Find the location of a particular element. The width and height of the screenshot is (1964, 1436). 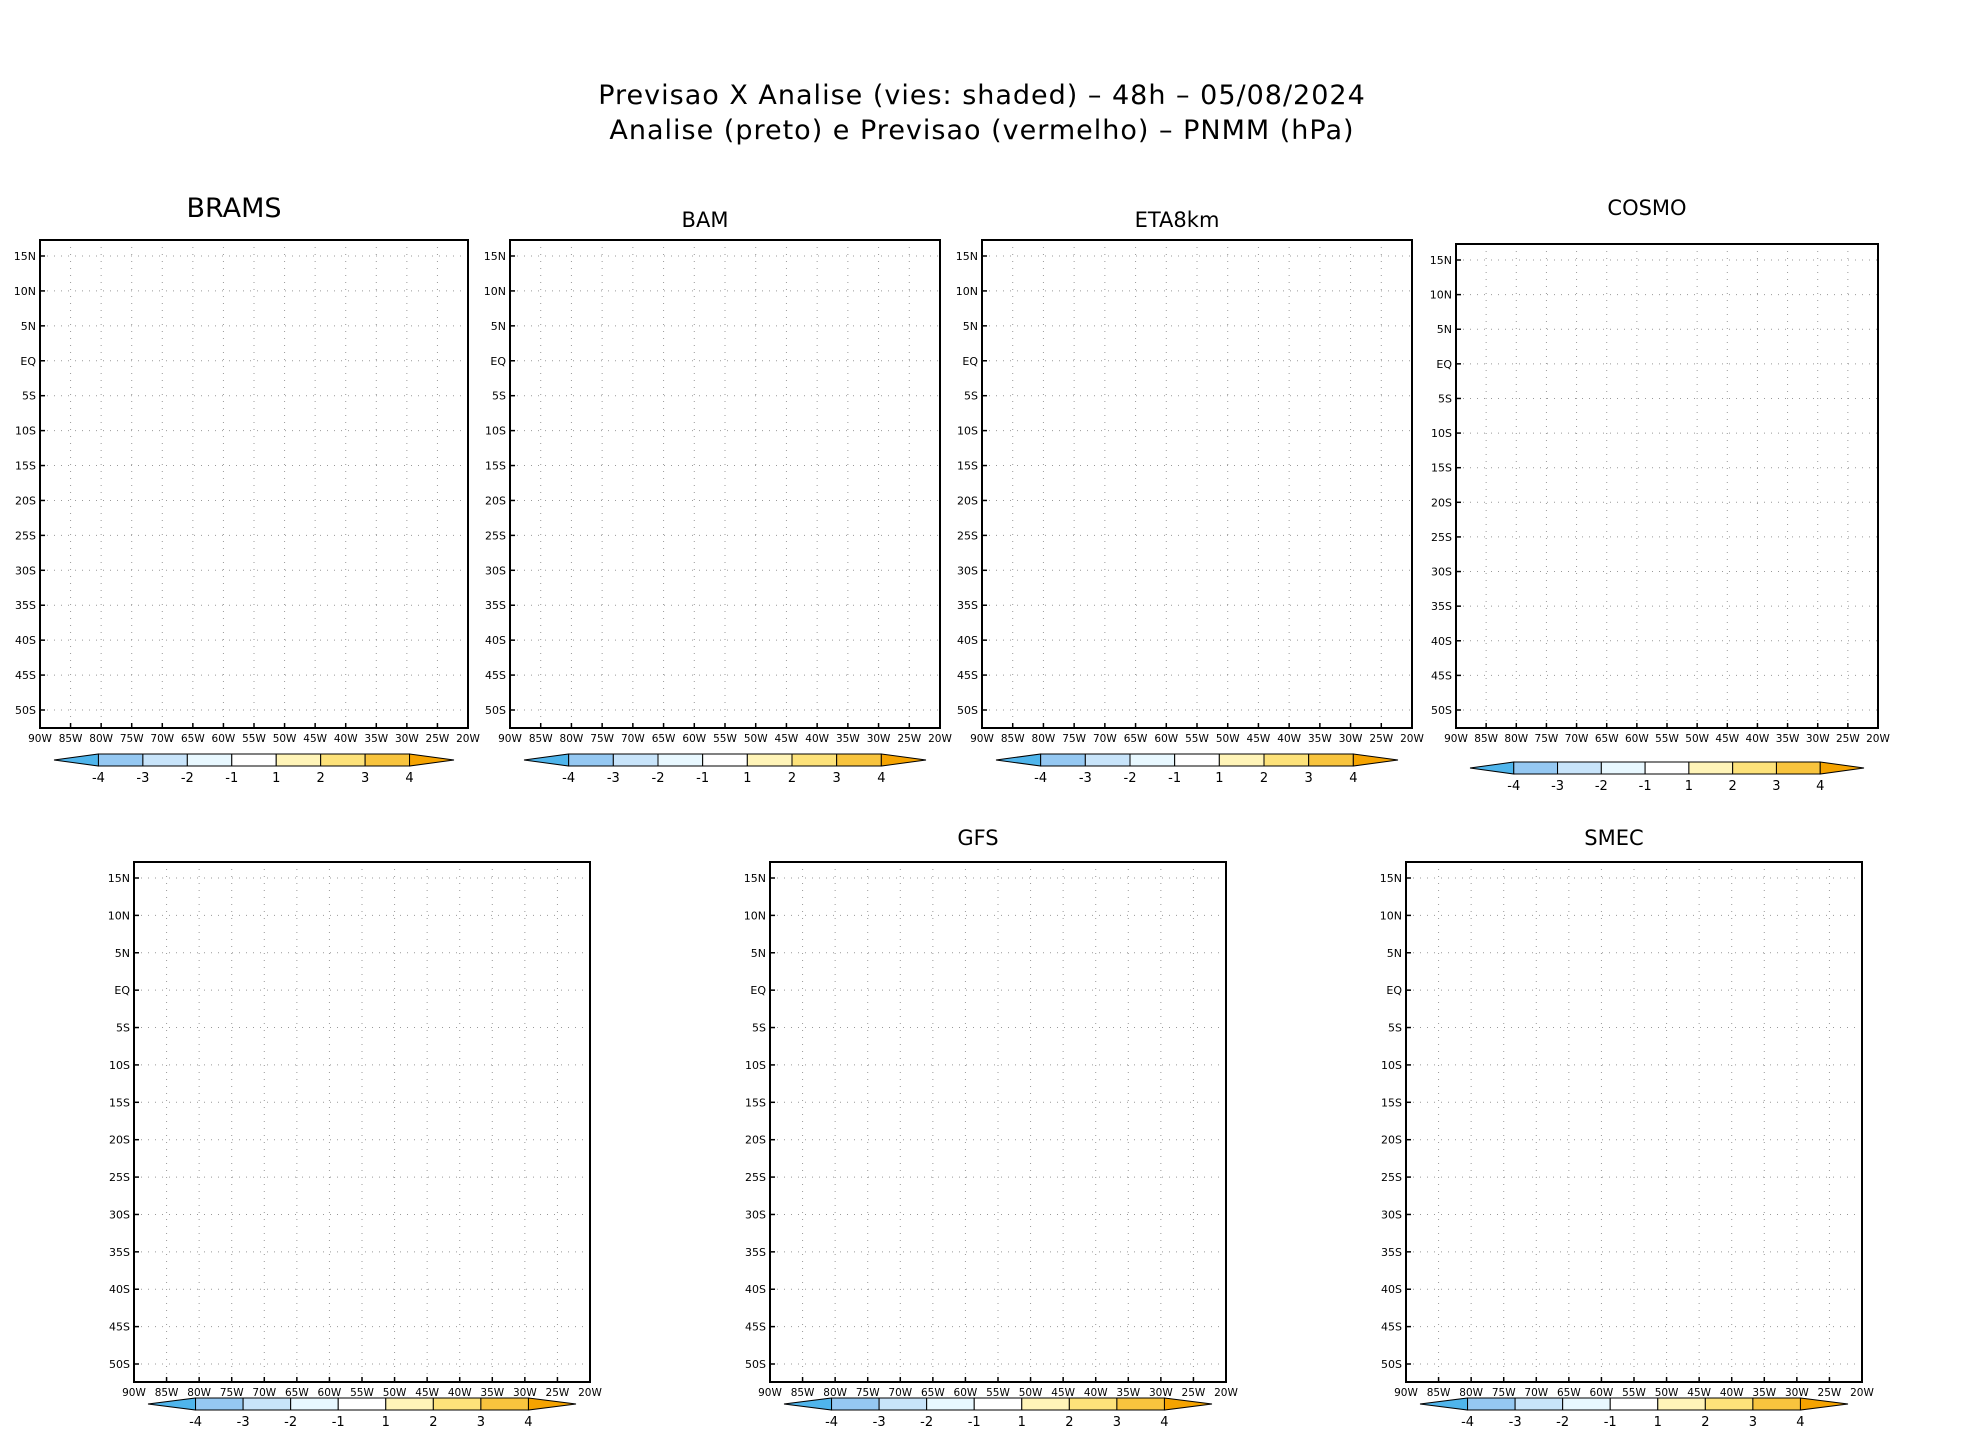

lon-label: 75W is located at coordinates (1504, 1393).